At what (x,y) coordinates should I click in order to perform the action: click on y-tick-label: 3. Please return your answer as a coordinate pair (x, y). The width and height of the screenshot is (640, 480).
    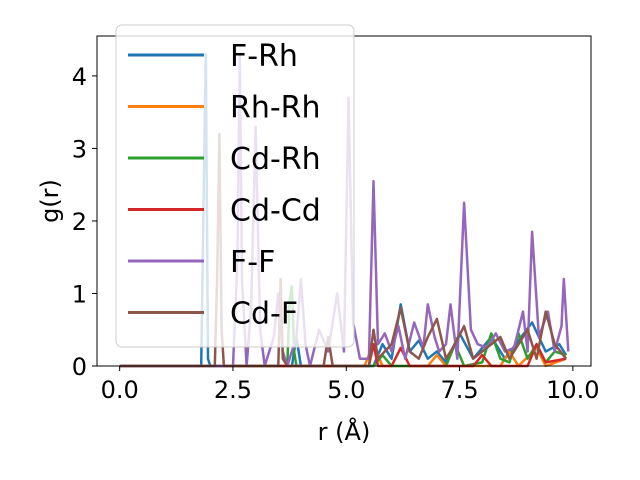
    Looking at the image, I should click on (79, 149).